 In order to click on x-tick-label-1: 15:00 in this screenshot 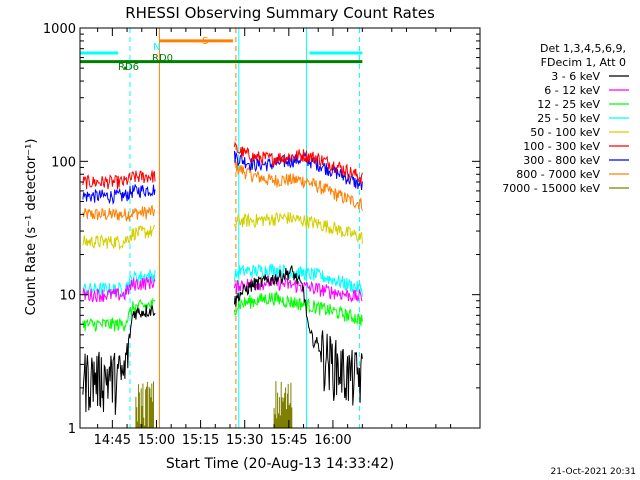, I will do `click(156, 440)`.